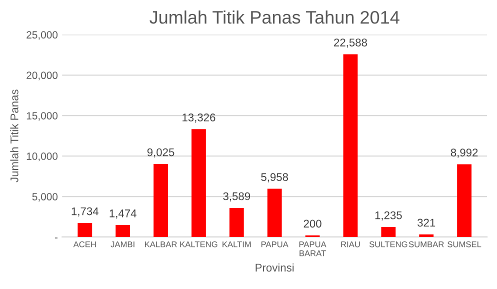 Image resolution: width=497 pixels, height=289 pixels. I want to click on x-tick-label: KALTENG, so click(199, 244).